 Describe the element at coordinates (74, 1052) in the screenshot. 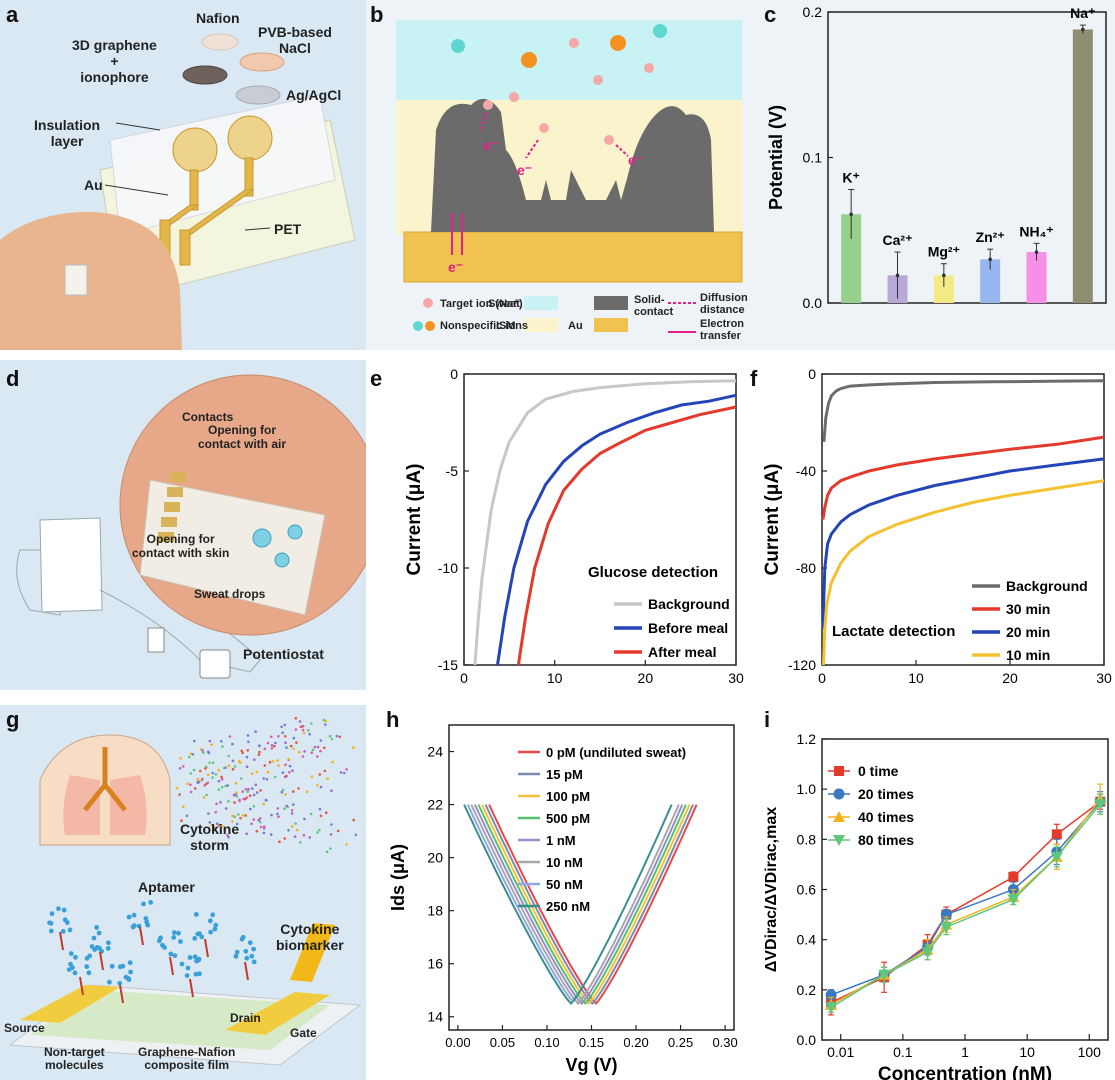

I see `label-nontarget-line1: Non-target` at that location.